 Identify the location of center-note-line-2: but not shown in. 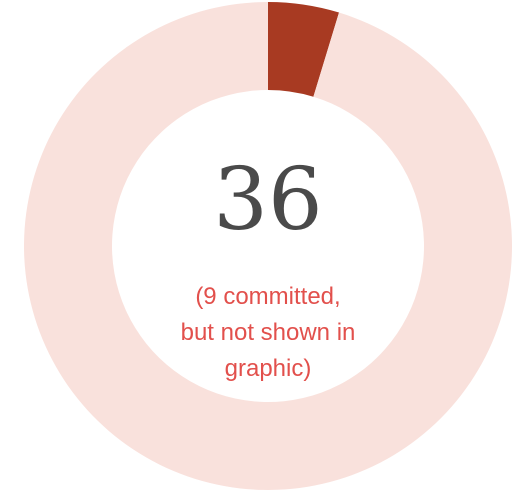
(268, 332).